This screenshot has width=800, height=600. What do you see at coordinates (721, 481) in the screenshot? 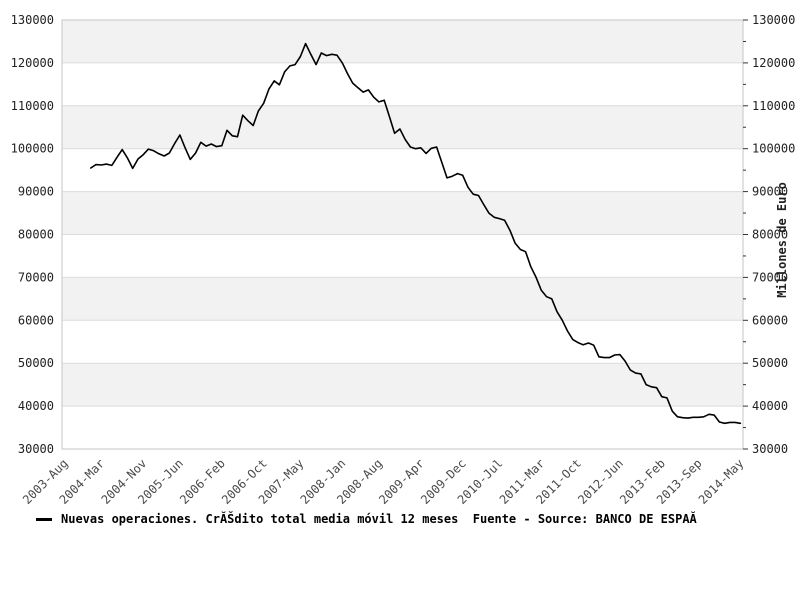
I see `x-axis-label: 2014-May` at bounding box center [721, 481].